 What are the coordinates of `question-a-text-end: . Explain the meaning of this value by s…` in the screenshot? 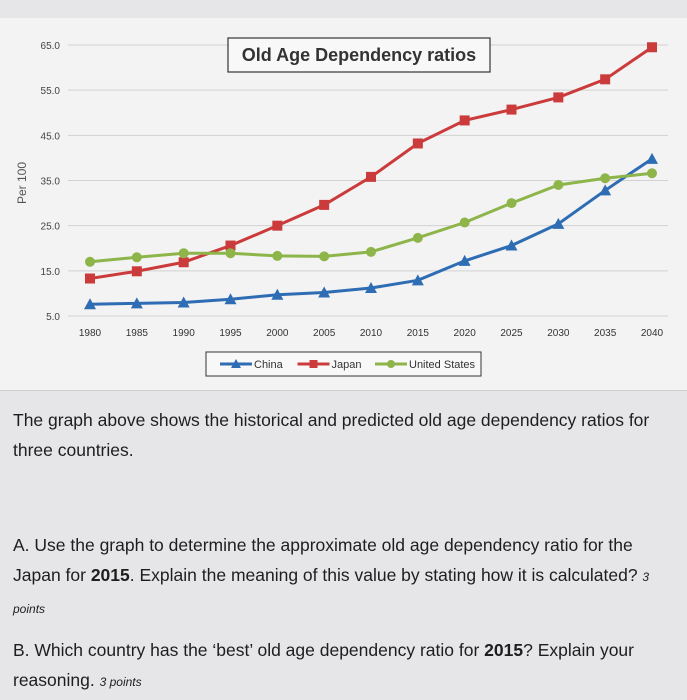 It's located at (386, 575).